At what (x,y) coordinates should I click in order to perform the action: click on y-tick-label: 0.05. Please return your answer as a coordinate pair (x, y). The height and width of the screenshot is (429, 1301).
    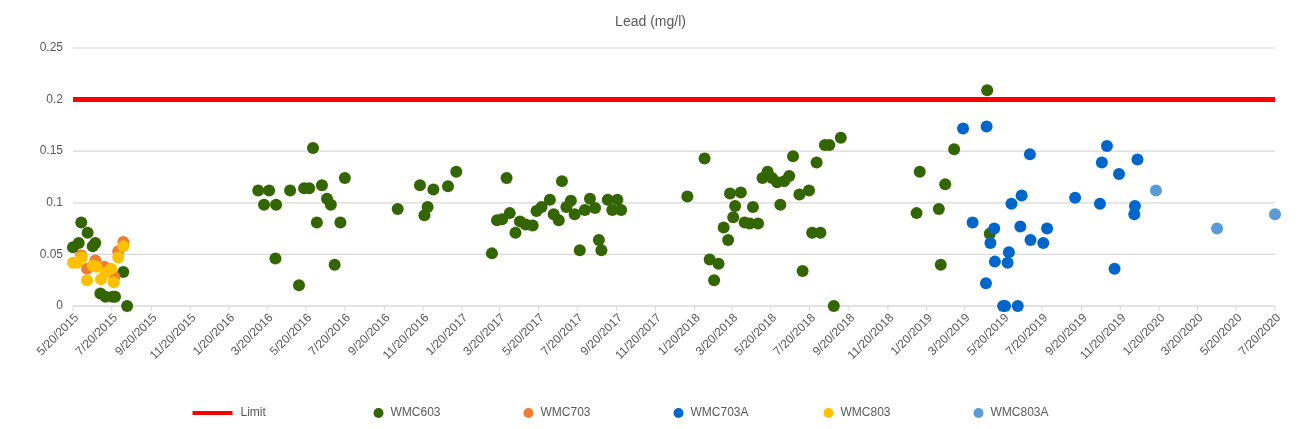
    Looking at the image, I should click on (51, 253).